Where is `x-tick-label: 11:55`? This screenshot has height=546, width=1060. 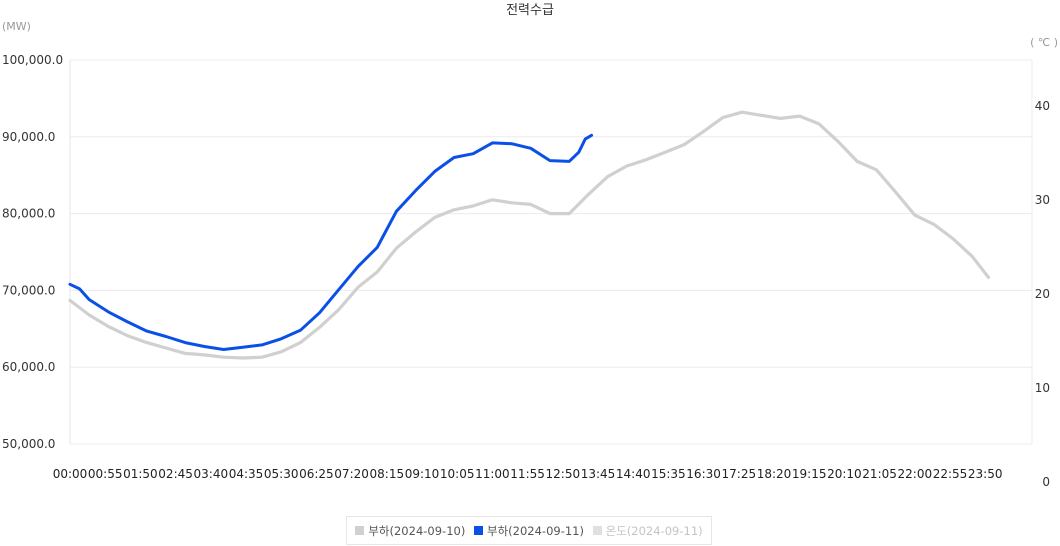 x-tick-label: 11:55 is located at coordinates (527, 474).